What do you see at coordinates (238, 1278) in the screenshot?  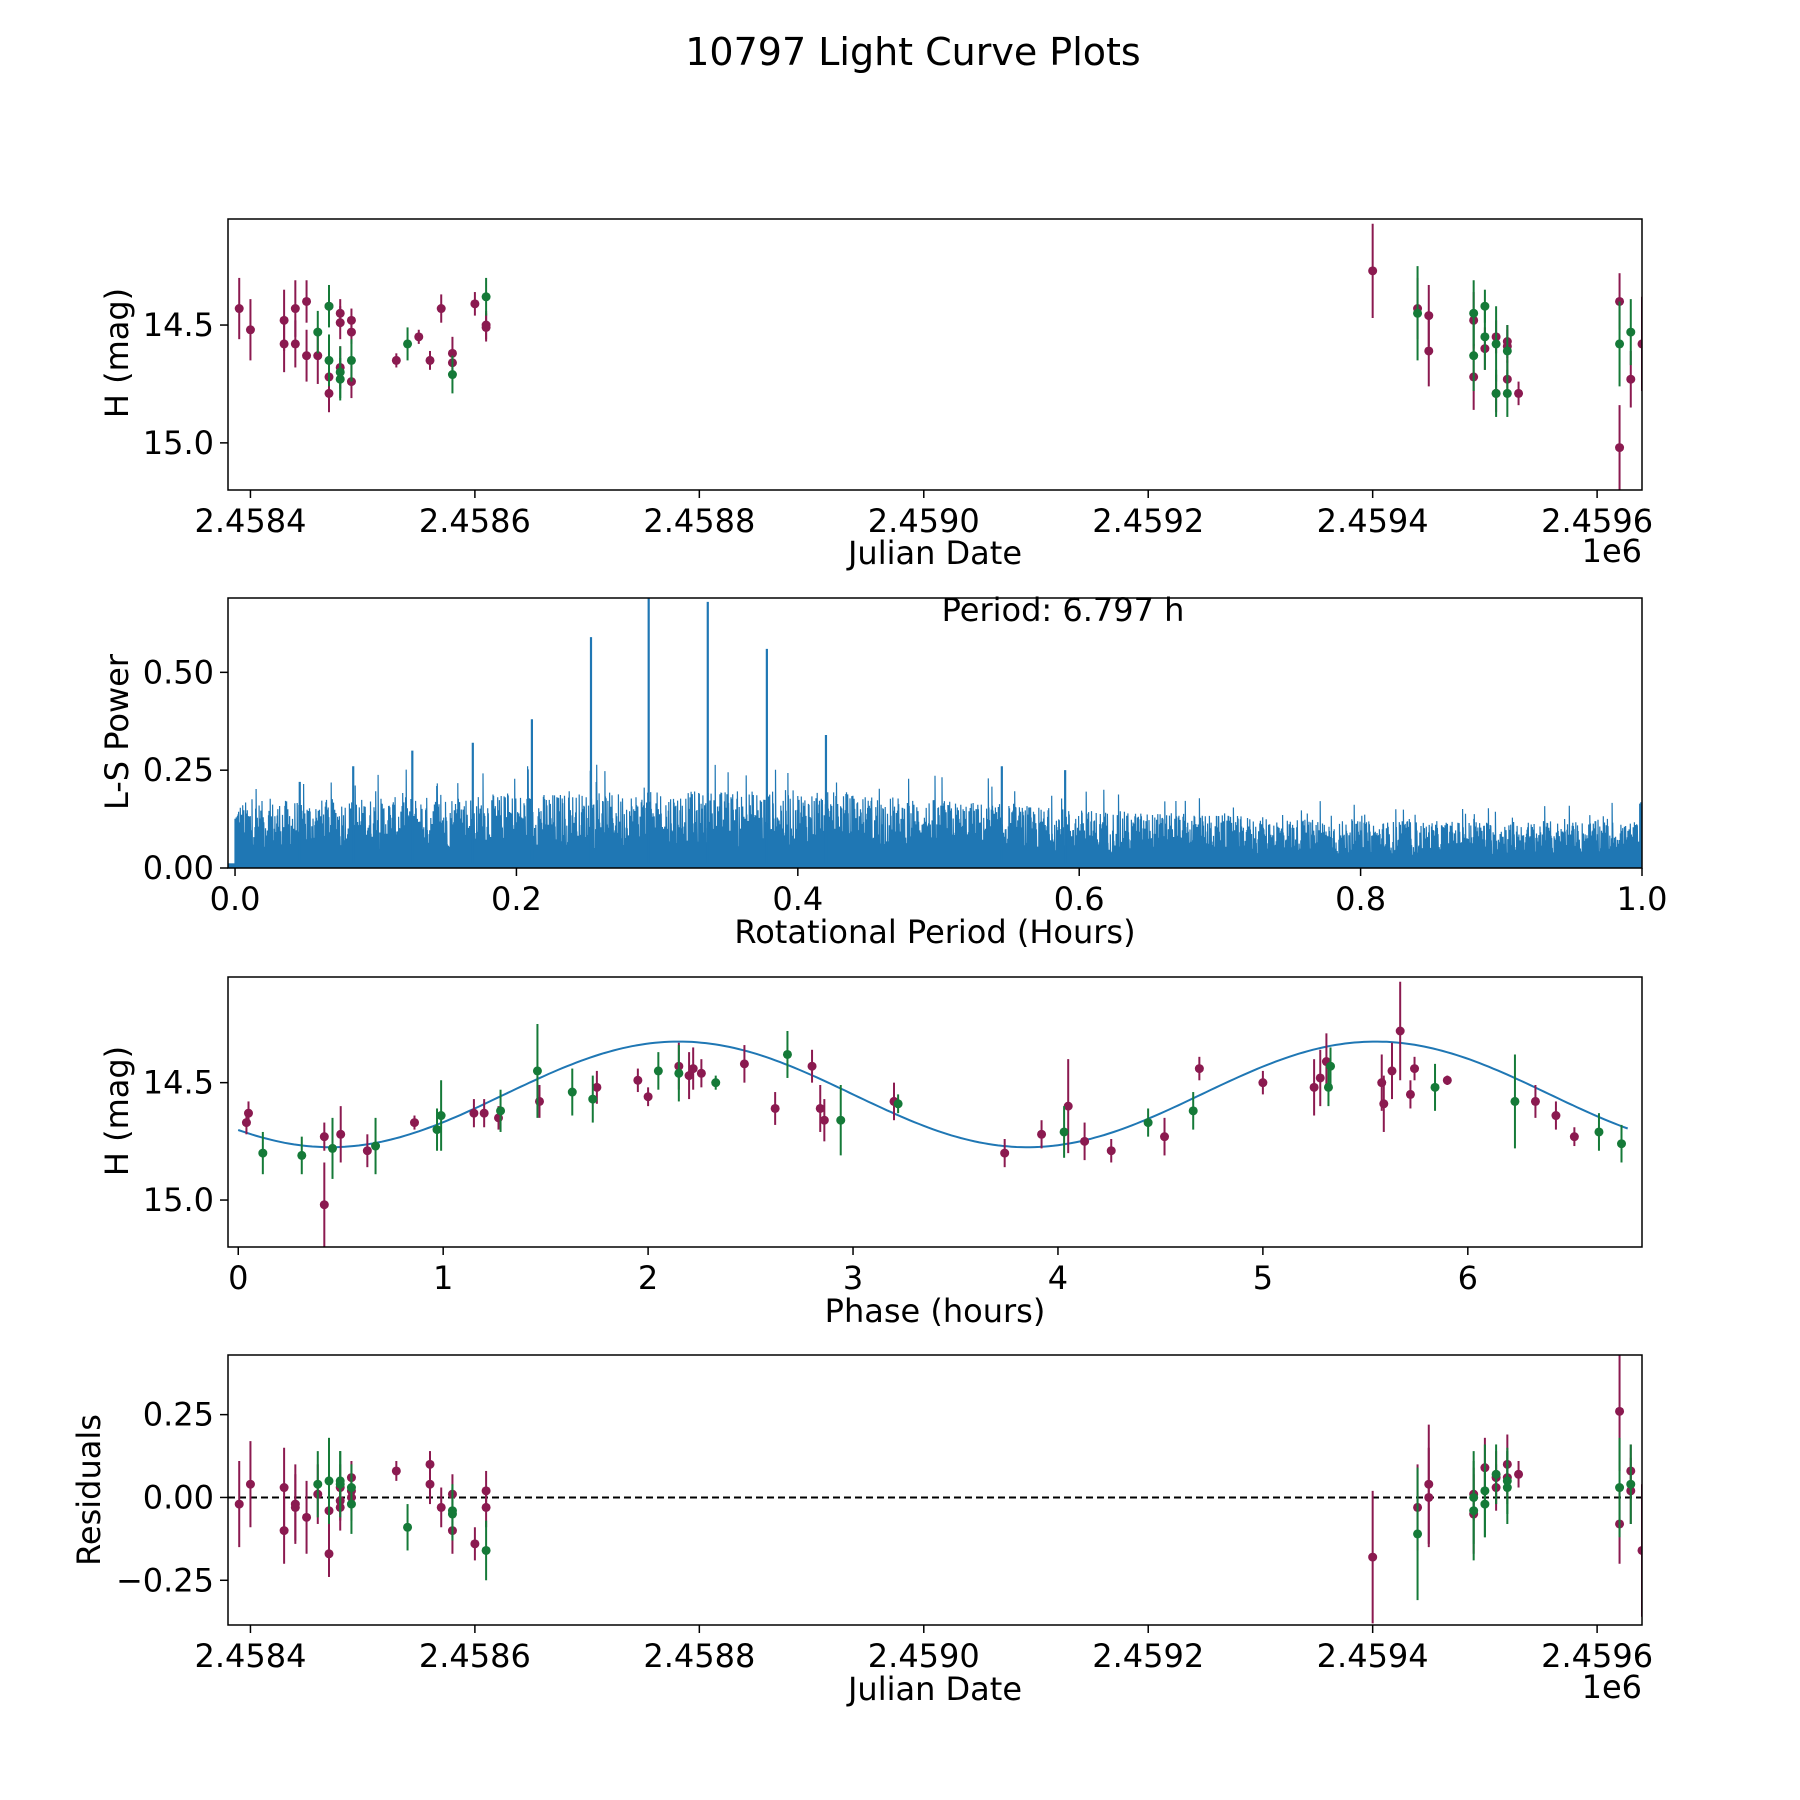 I see `phased-x-tick-label: 0` at bounding box center [238, 1278].